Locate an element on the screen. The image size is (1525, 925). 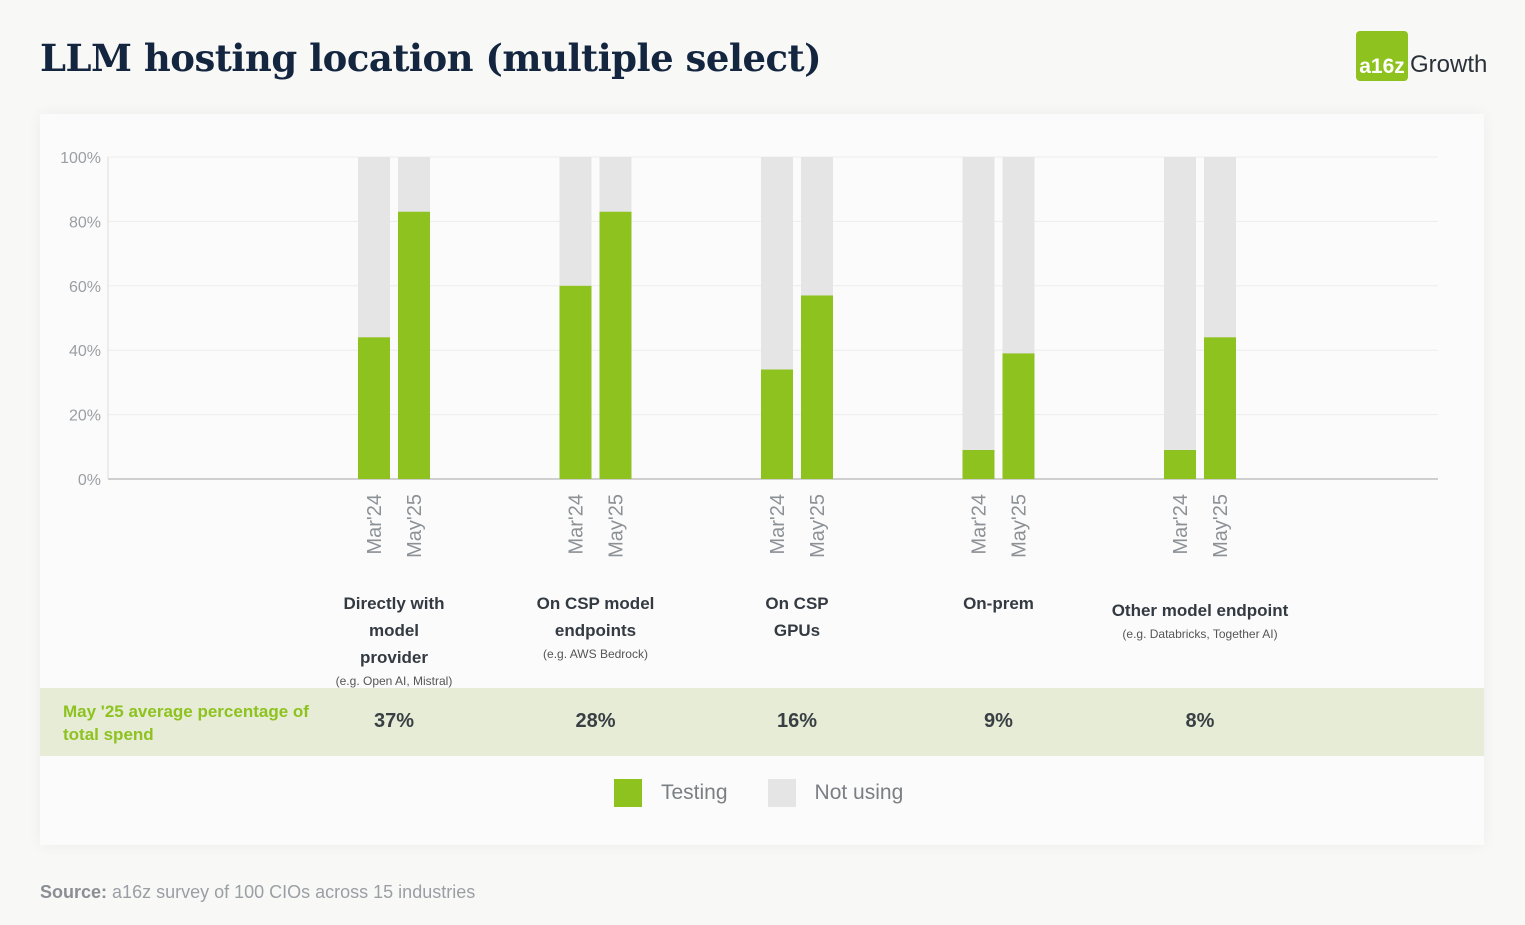
legend: Testing Not using is located at coordinates (778, 793).